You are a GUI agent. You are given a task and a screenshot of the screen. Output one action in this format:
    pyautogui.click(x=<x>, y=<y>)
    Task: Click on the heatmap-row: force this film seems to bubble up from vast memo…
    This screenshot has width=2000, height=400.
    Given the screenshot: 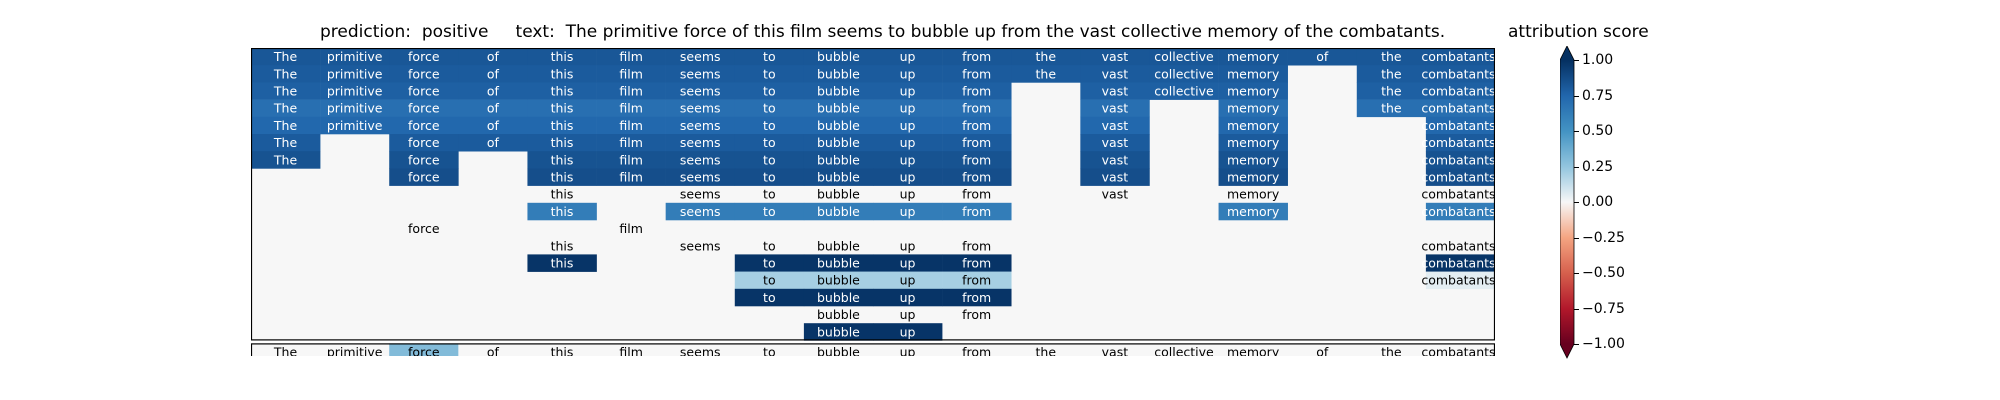 What is the action you would take?
    pyautogui.click(x=942, y=177)
    